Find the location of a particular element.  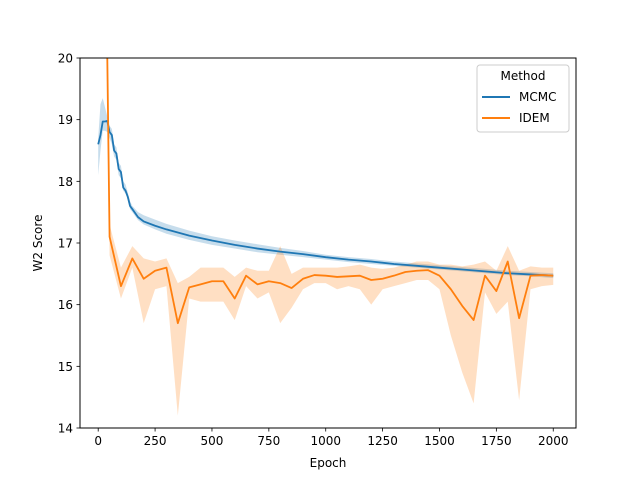

x-tick-label: 250 is located at coordinates (155, 441).